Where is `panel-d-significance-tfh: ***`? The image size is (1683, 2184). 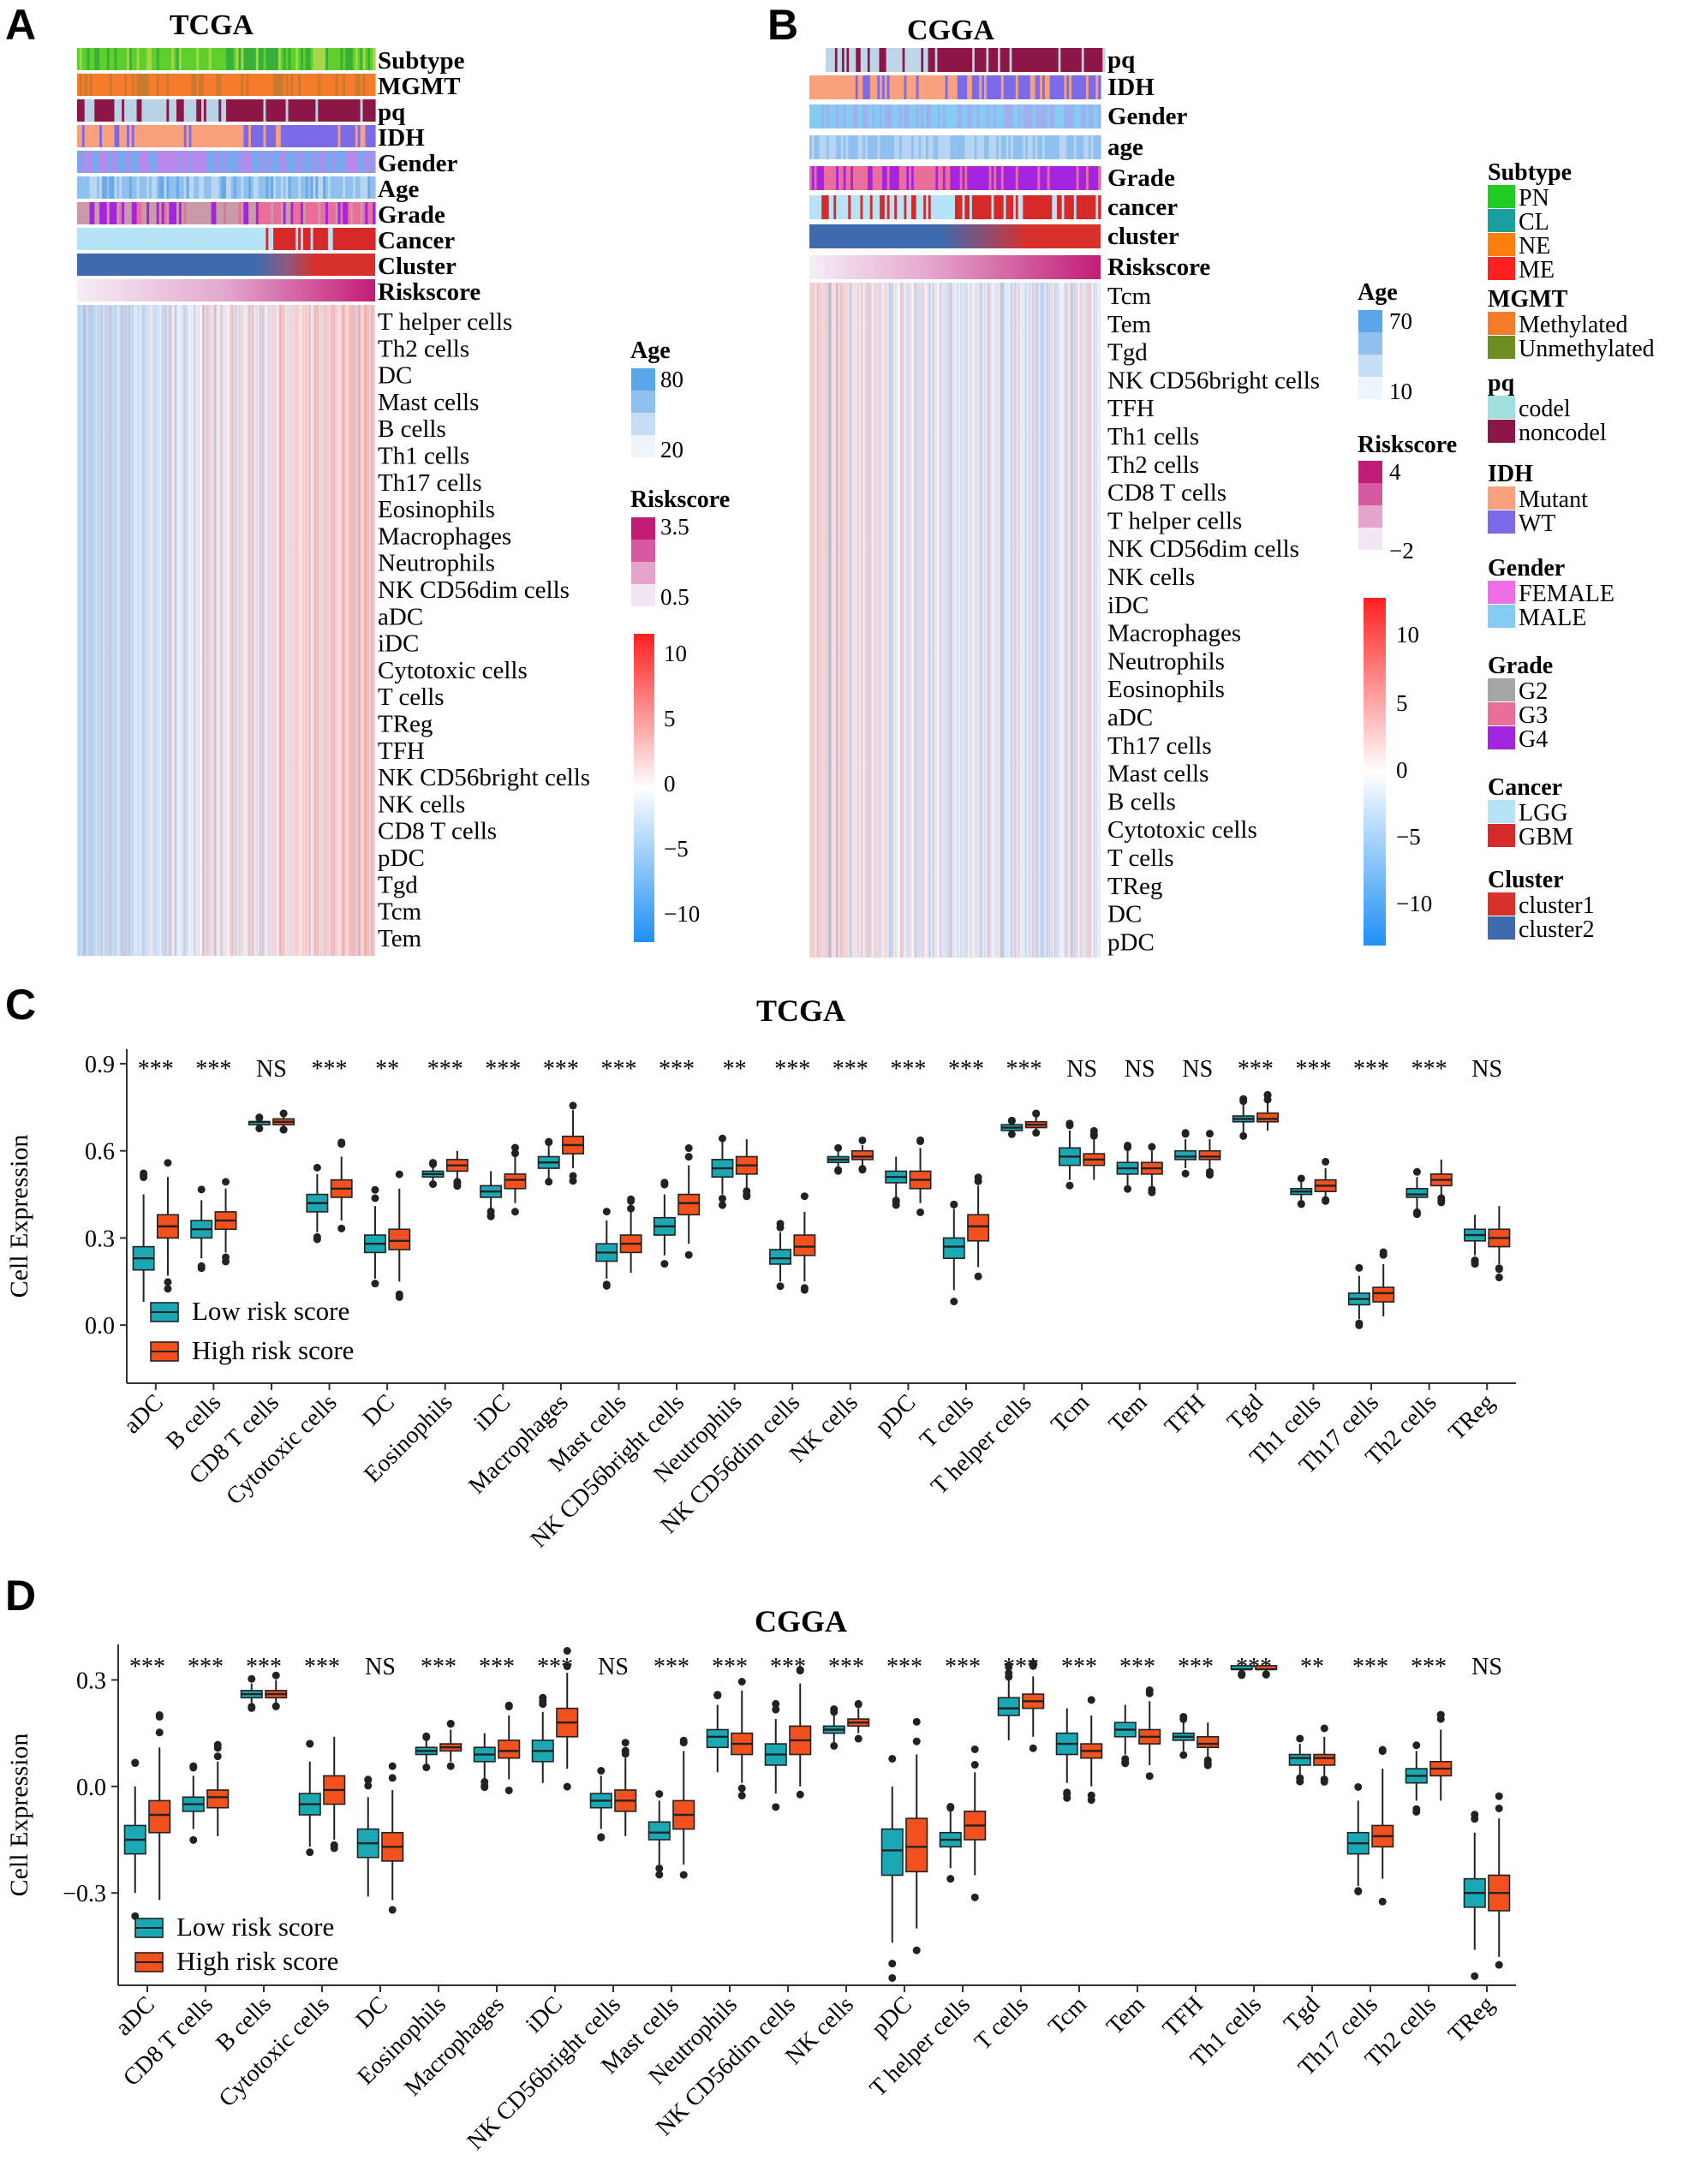
panel-d-significance-tfh: *** is located at coordinates (1196, 1667).